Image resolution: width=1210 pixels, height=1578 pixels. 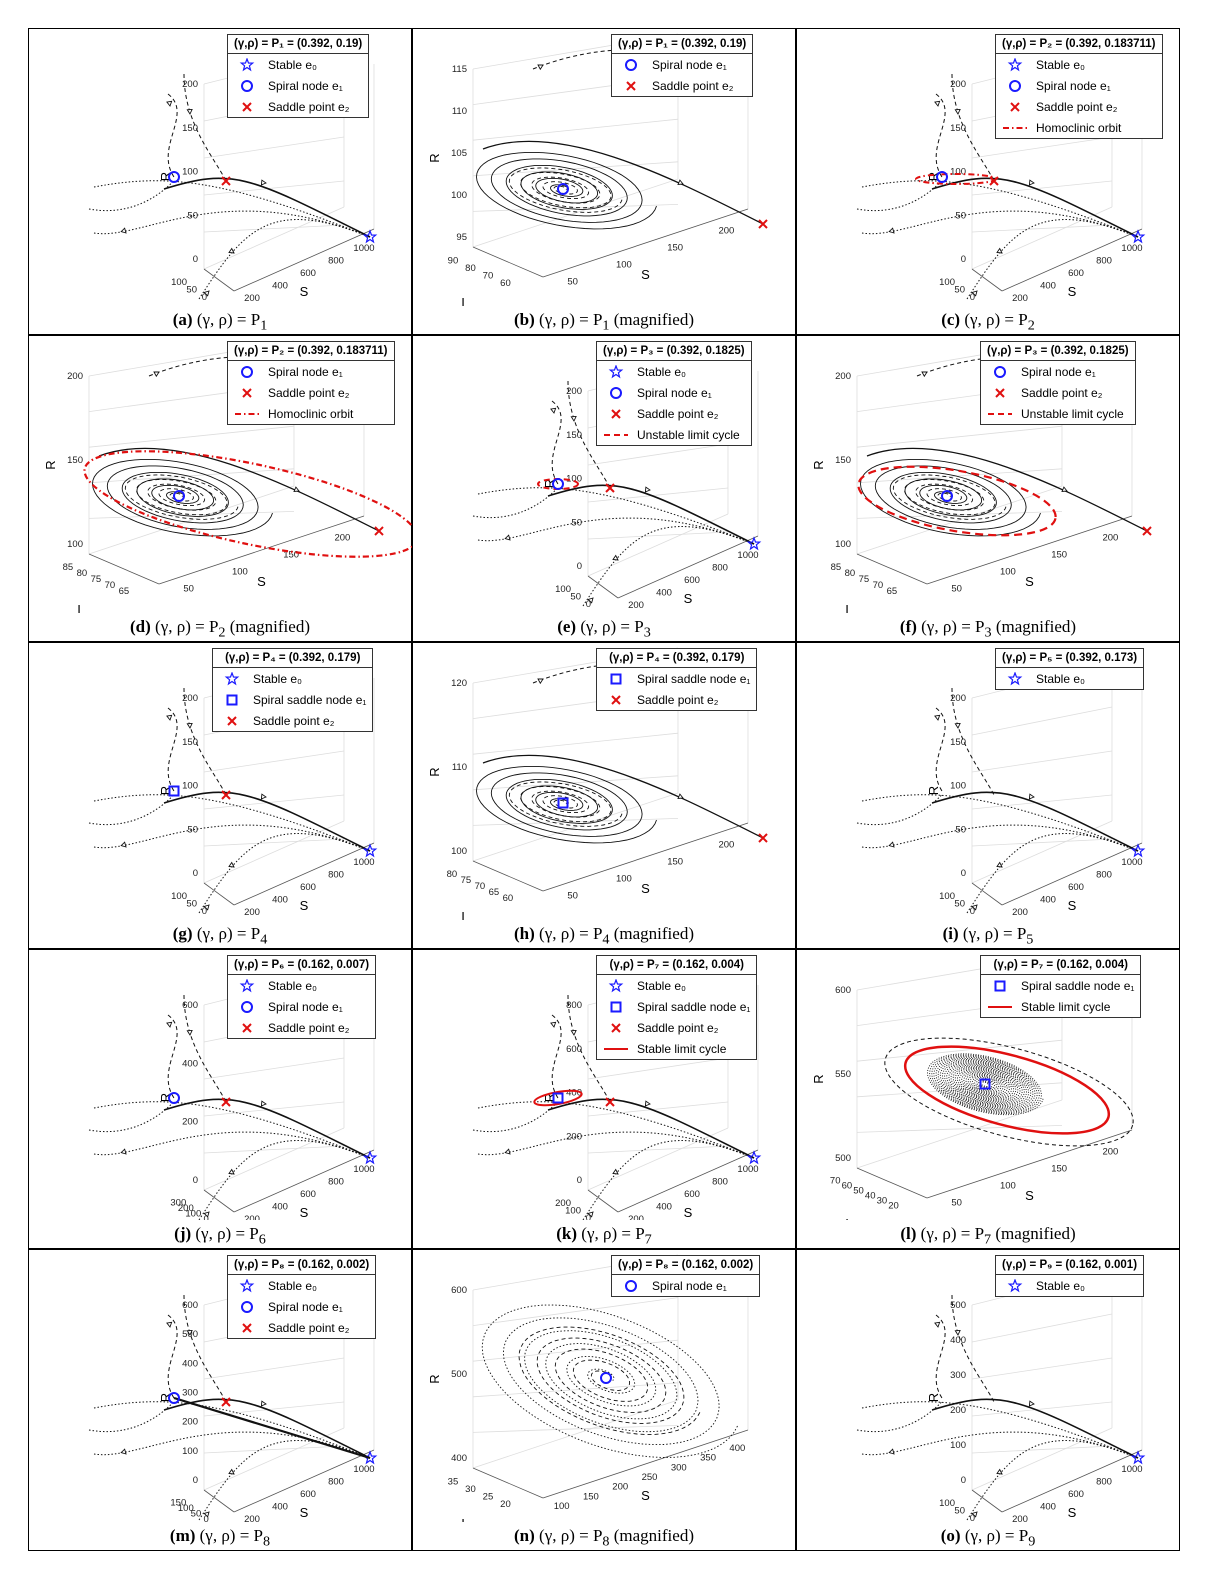 What do you see at coordinates (195, 259) in the screenshot?
I see `r-tick-label: 0` at bounding box center [195, 259].